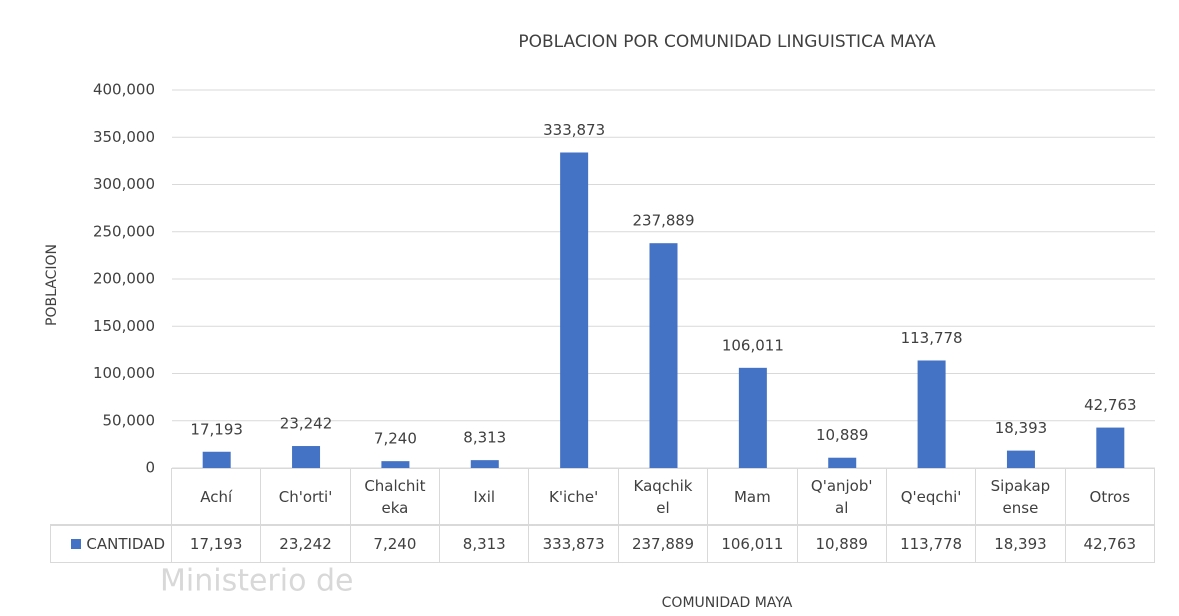 This screenshot has height=616, width=1179. I want to click on data-label: 42,763, so click(1110, 405).